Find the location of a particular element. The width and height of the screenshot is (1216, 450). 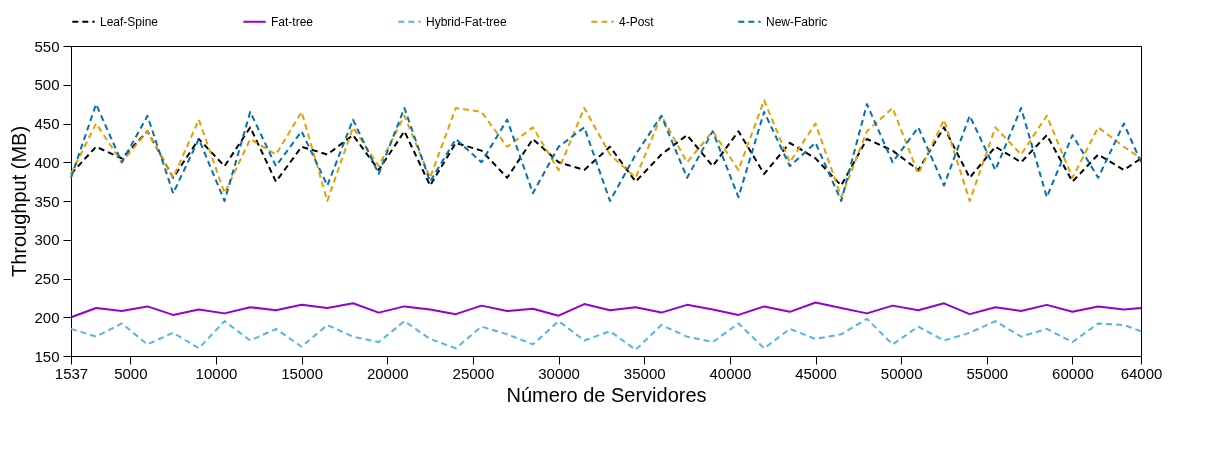

x-tick-label: 64000 is located at coordinates (1141, 373).